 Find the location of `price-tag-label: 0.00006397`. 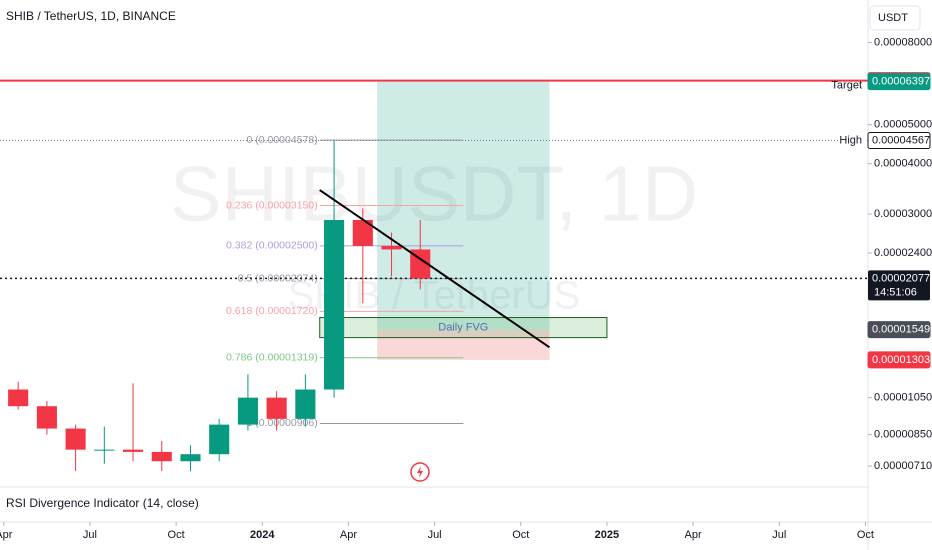

price-tag-label: 0.00006397 is located at coordinates (901, 82).